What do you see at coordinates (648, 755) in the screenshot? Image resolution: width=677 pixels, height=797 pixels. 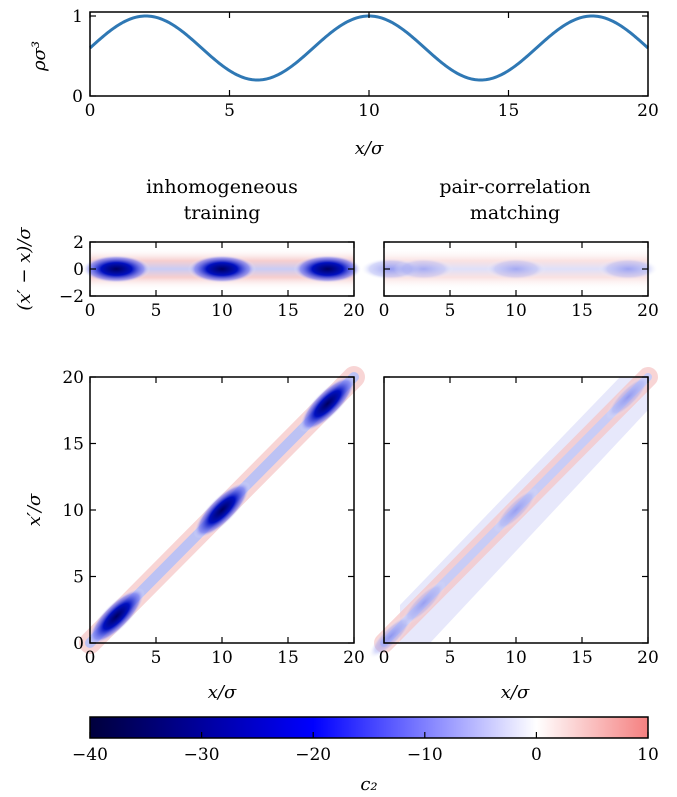 I see `colorbar-tick-label: 10` at bounding box center [648, 755].